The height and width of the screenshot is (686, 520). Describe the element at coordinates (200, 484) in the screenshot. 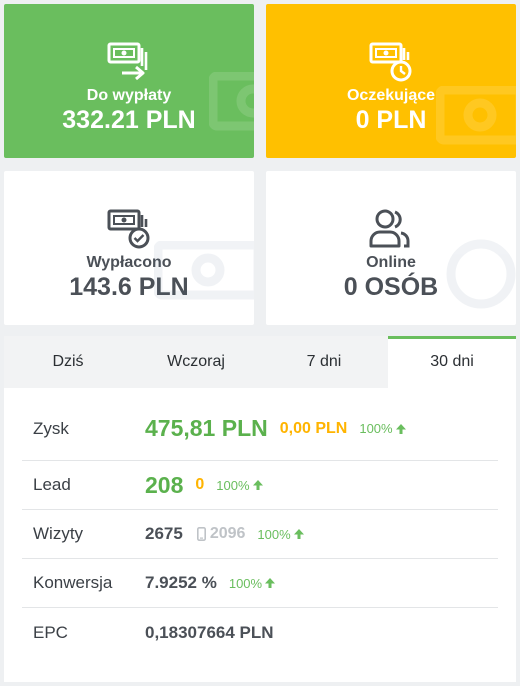

I see `lead-secondary: 0` at that location.